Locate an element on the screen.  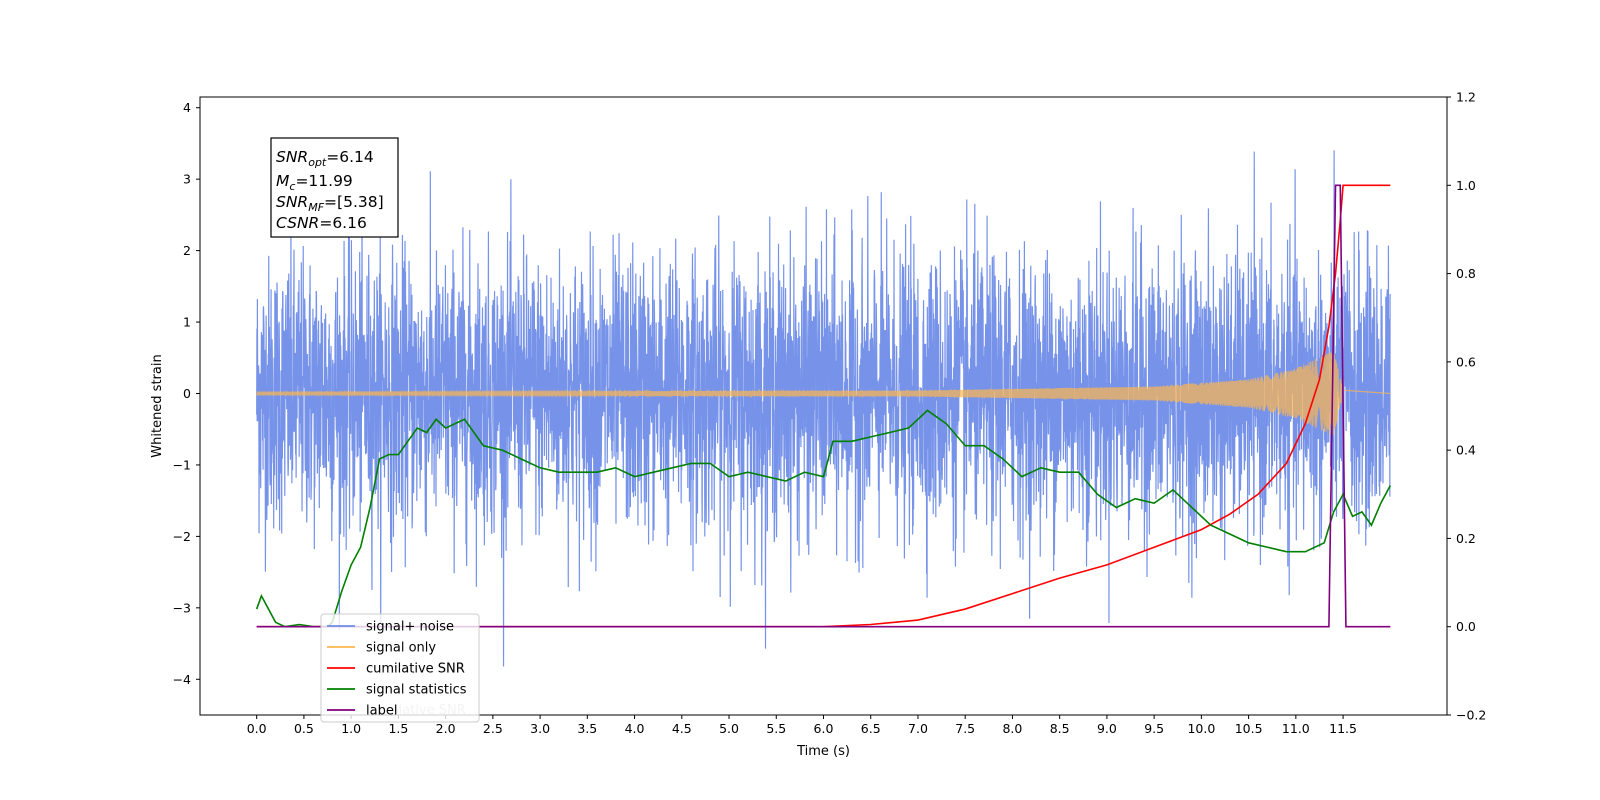
x-axis-label: Time (s) is located at coordinates (823, 751).